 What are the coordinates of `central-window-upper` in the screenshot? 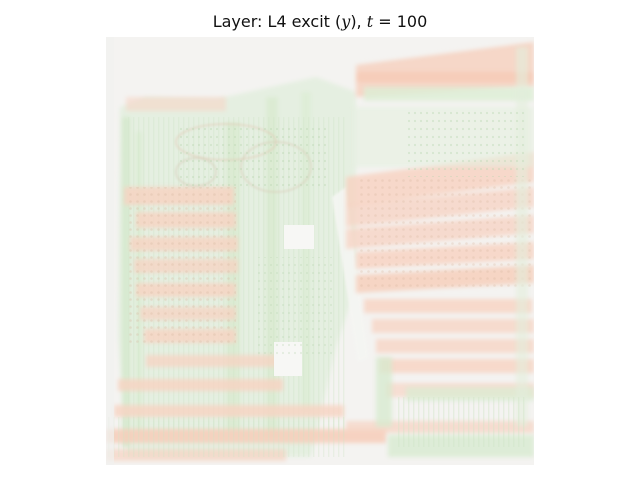 It's located at (299, 237).